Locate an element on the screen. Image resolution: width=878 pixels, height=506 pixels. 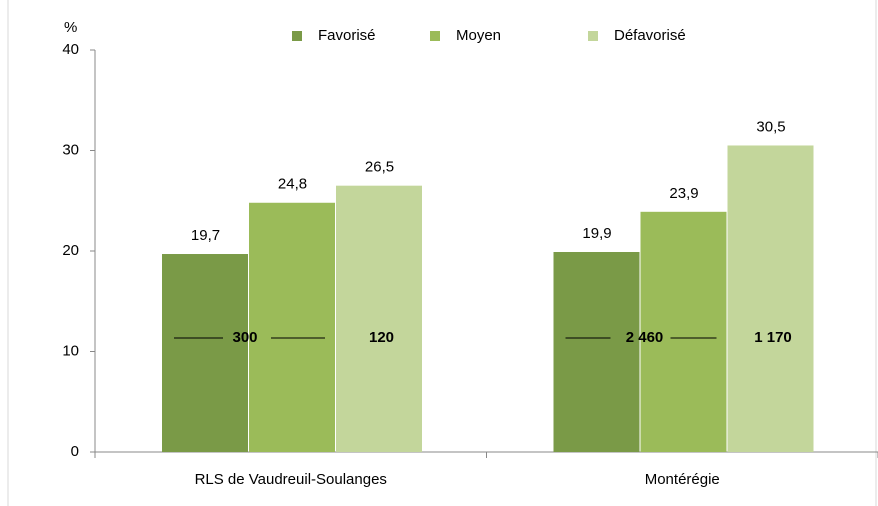
value-label: 30,5 is located at coordinates (770, 126).